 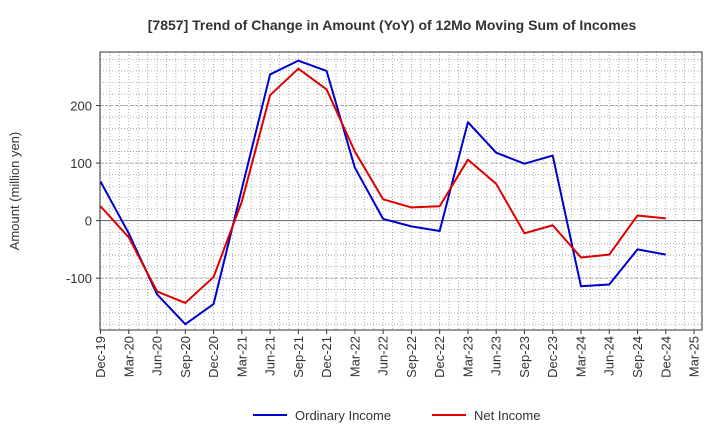 What do you see at coordinates (326, 357) in the screenshot?
I see `x-tick-label: Dec-21` at bounding box center [326, 357].